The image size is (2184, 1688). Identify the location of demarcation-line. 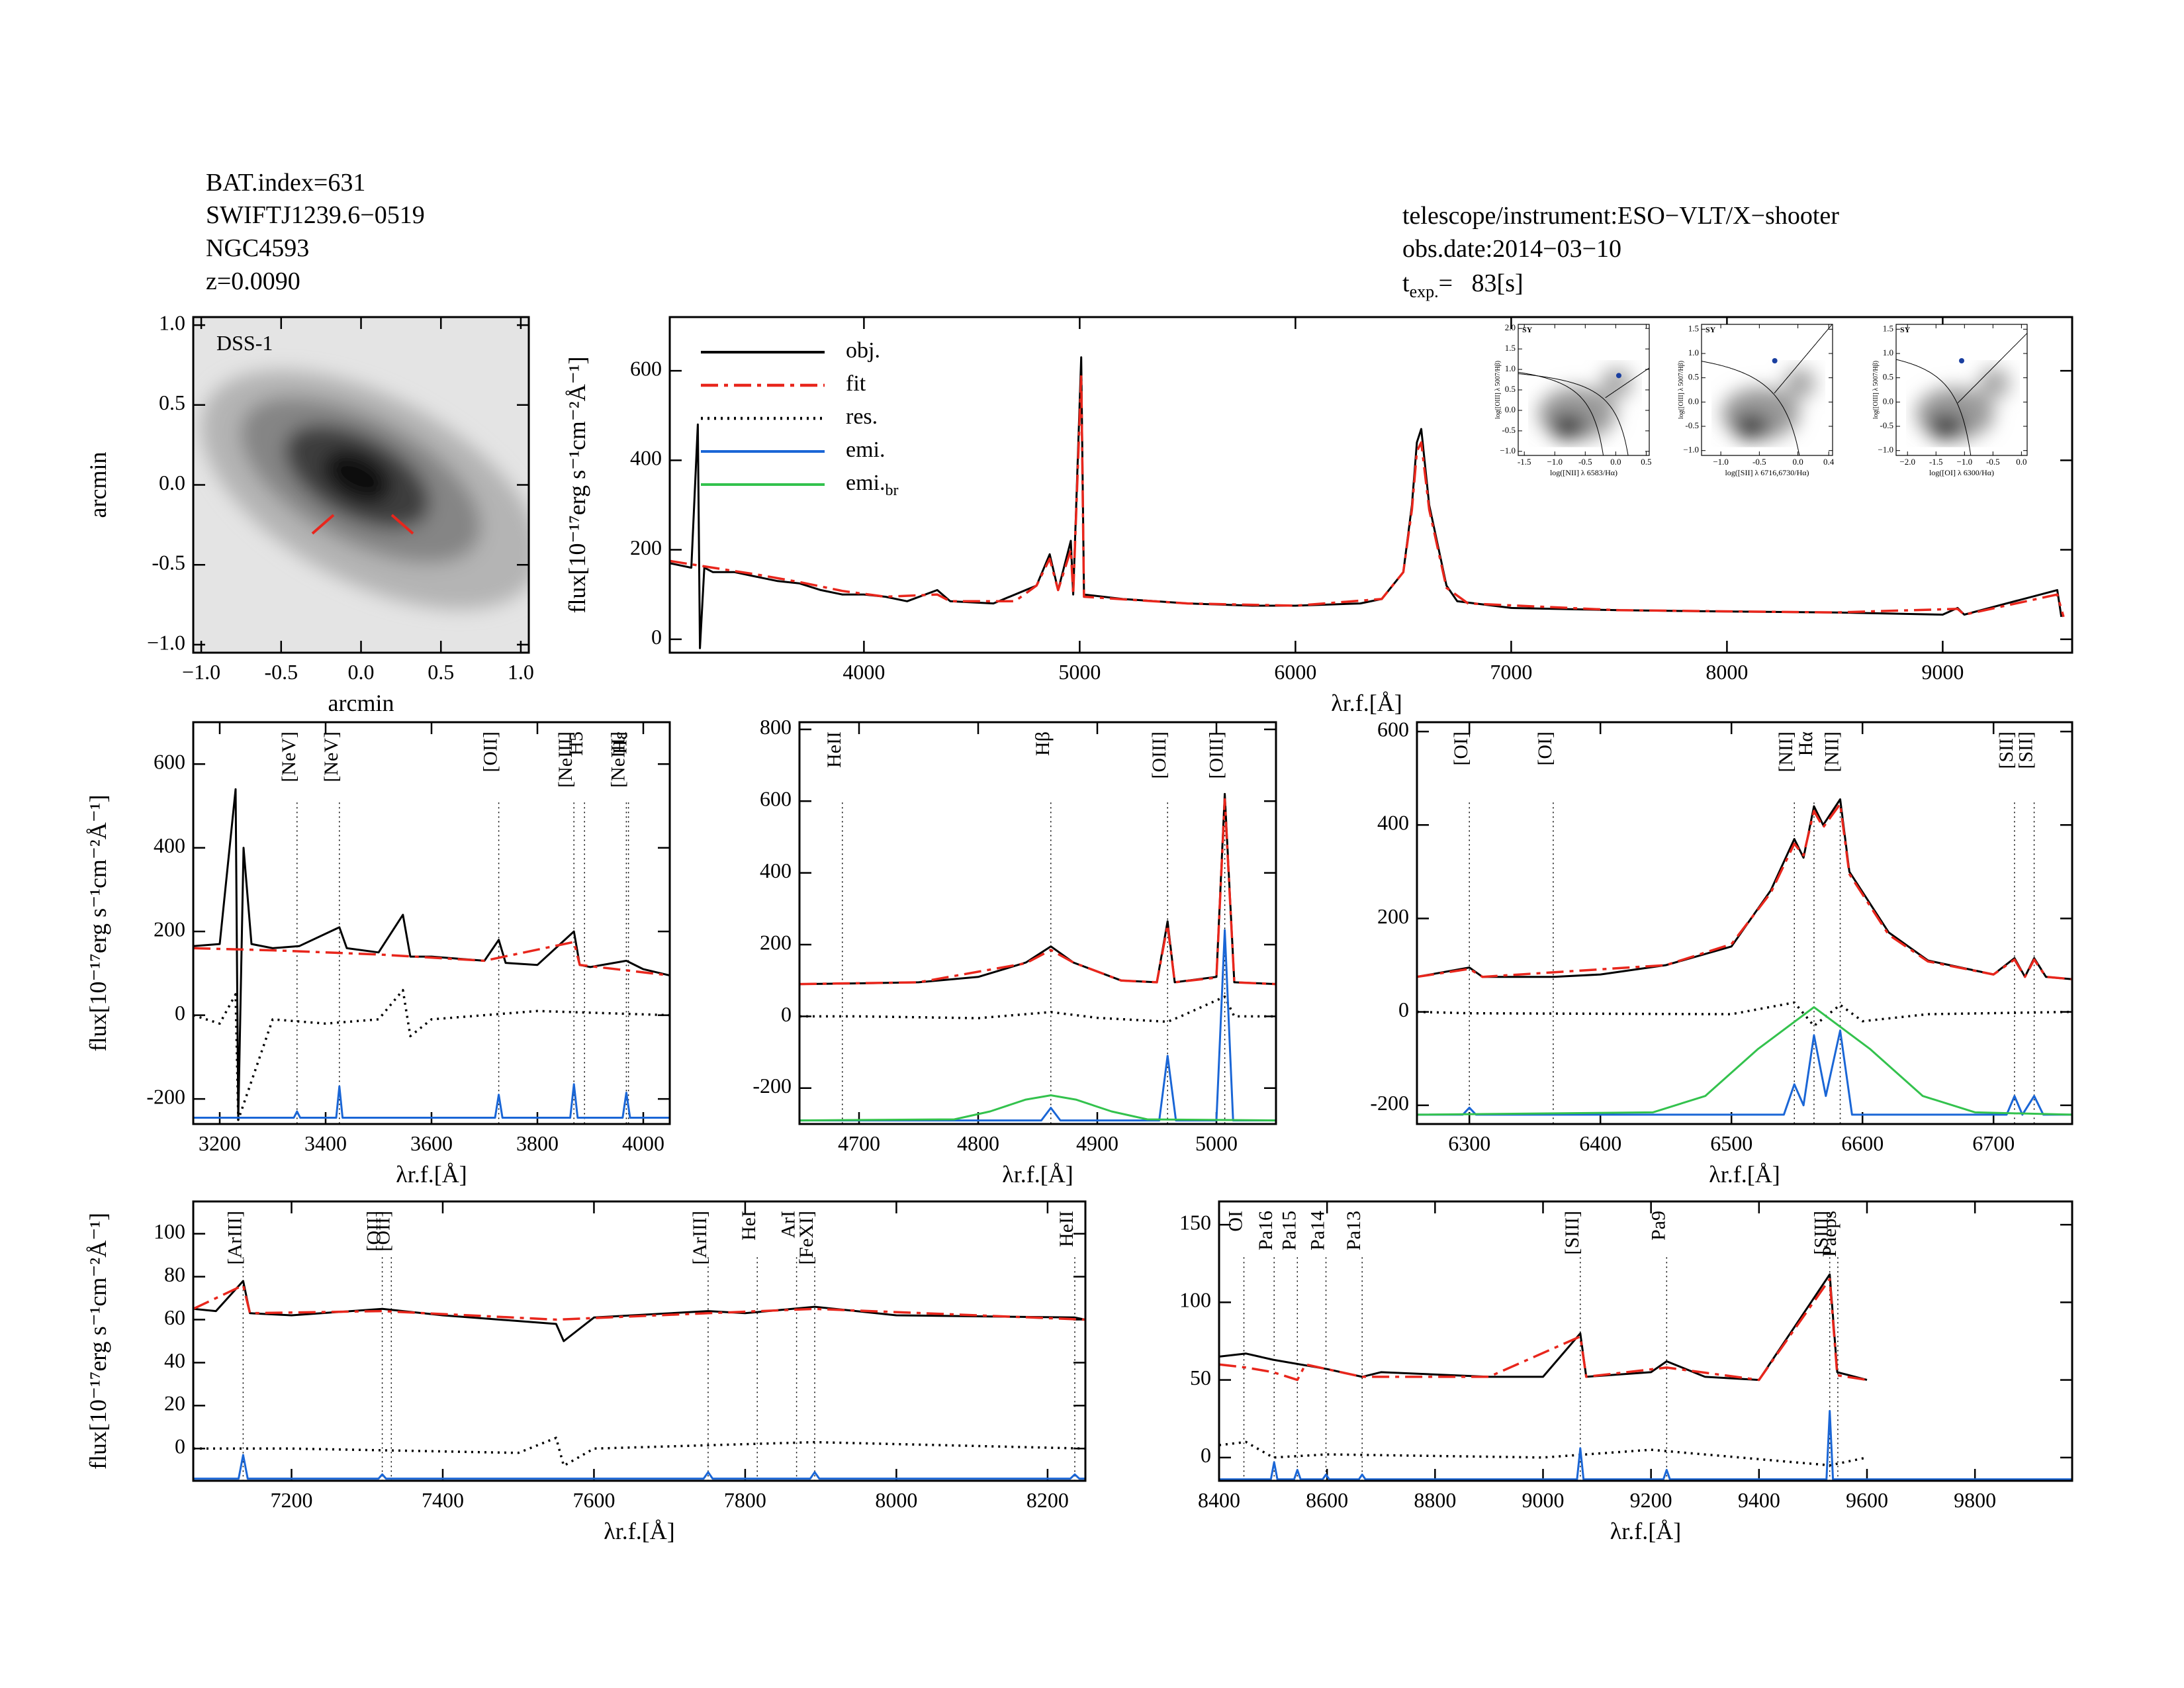
(1627, 383).